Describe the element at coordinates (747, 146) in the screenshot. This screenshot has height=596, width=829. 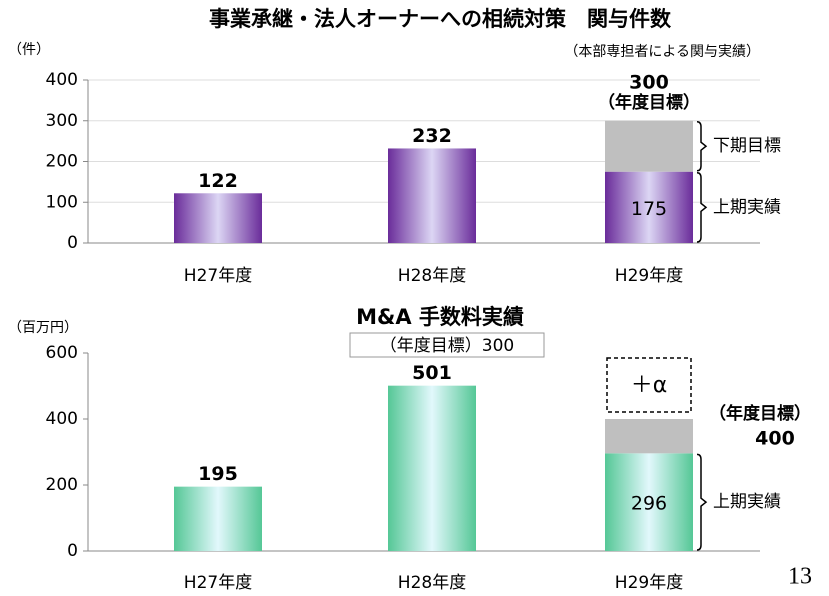
I see `bracket-label: 下期目標` at that location.